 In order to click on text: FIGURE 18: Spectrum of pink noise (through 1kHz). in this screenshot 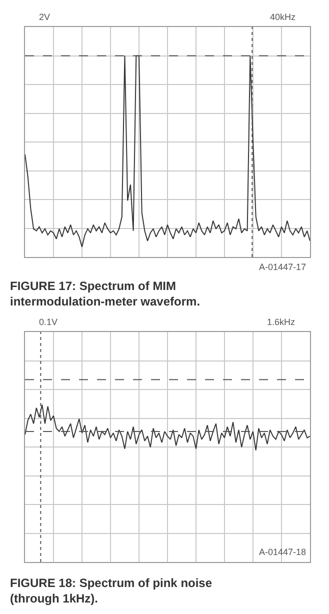, I will do `click(111, 591)`.